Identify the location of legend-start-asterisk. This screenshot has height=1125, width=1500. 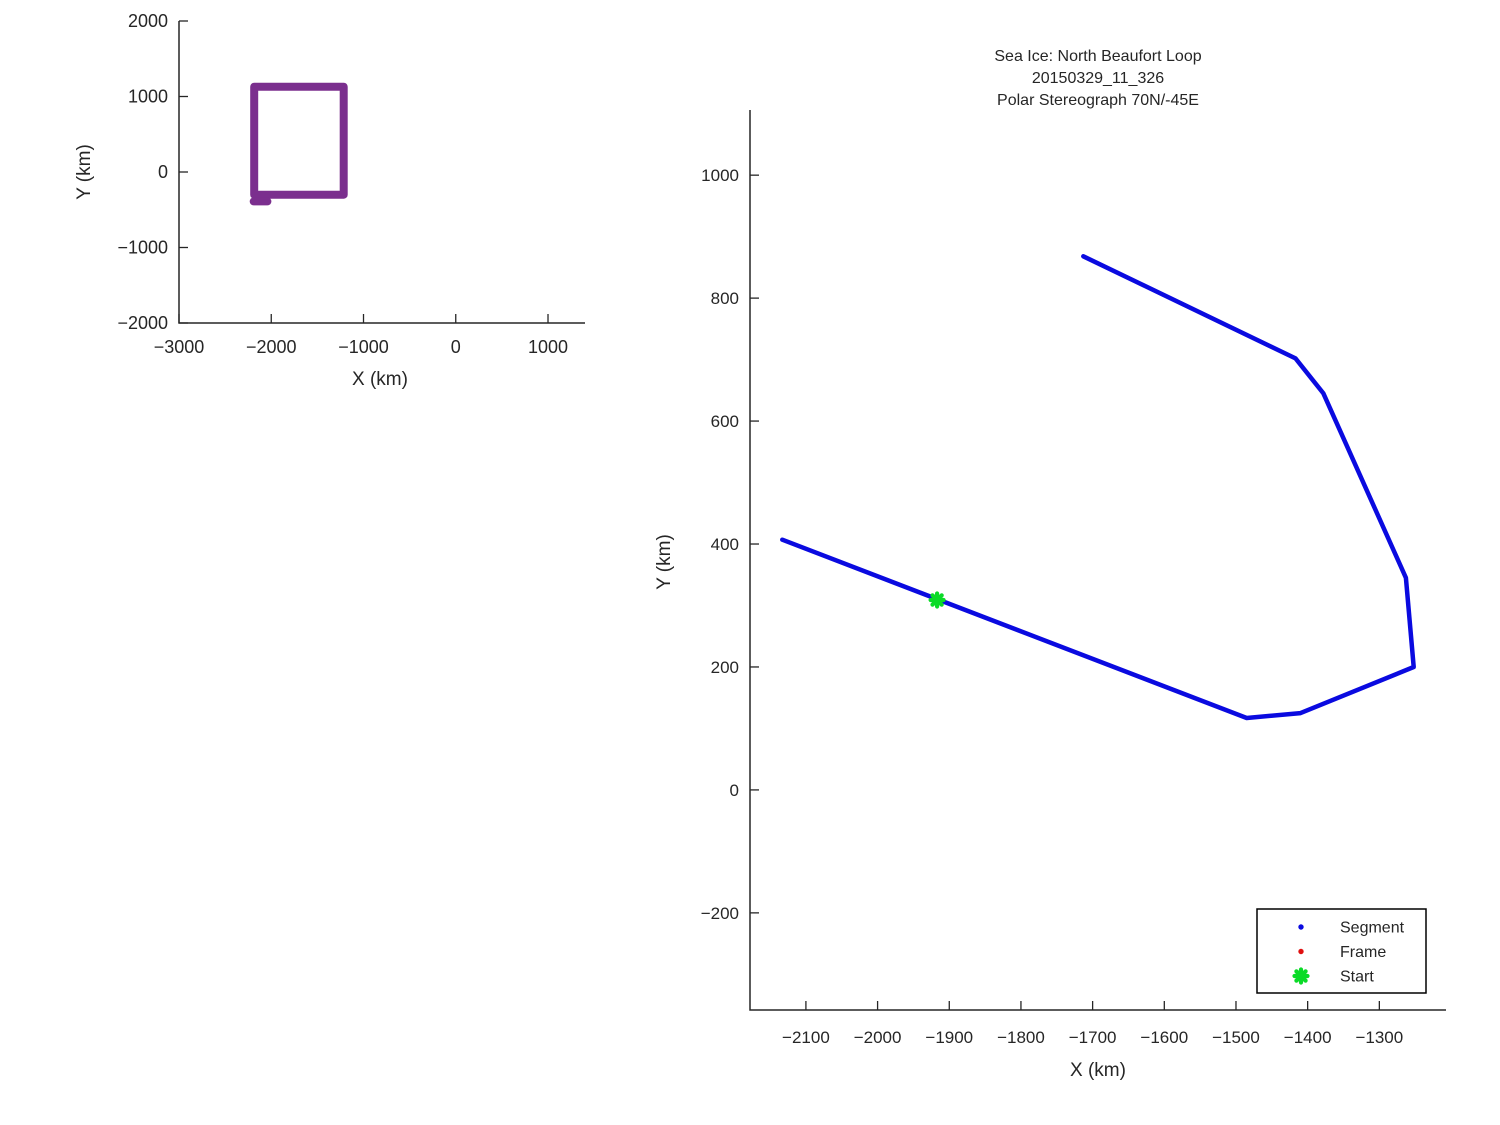
(1301, 976).